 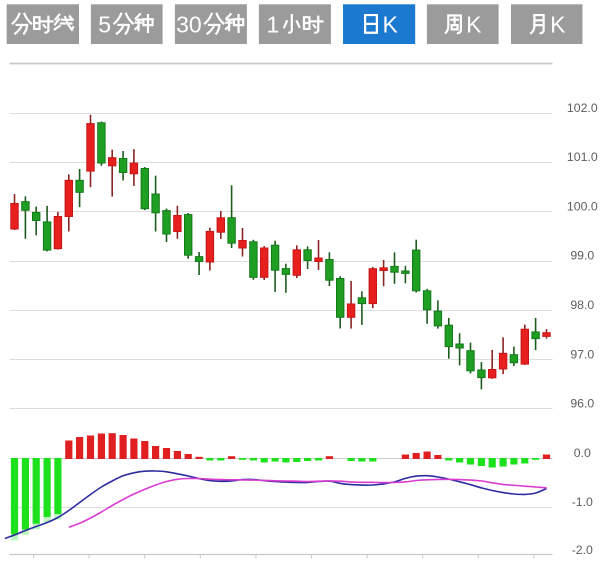 I want to click on svg-text: 96.0, so click(x=582, y=404).